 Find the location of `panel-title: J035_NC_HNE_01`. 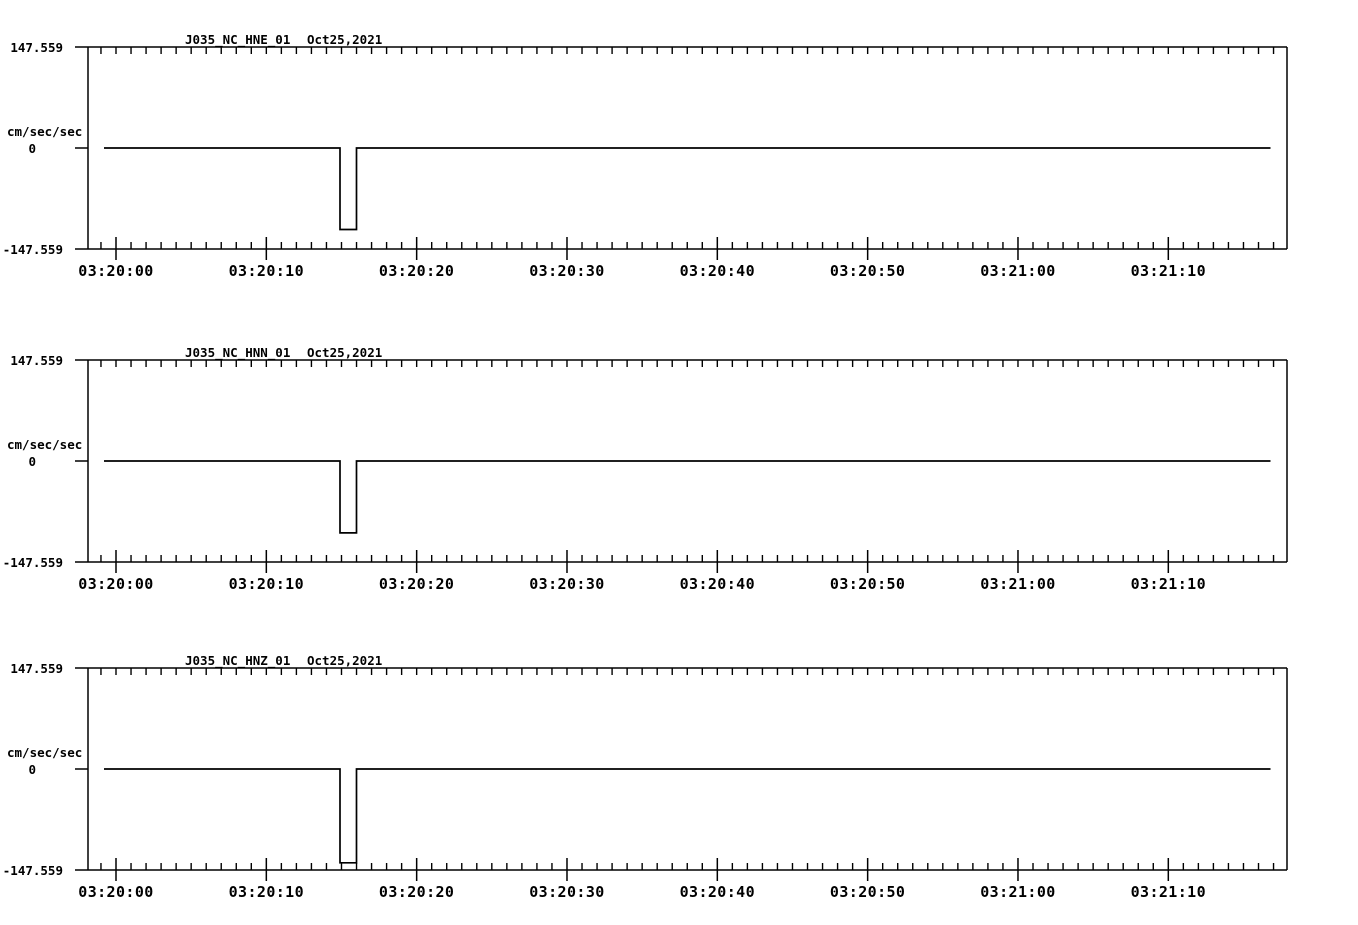

panel-title: J035_NC_HNE_01 is located at coordinates (237, 40).